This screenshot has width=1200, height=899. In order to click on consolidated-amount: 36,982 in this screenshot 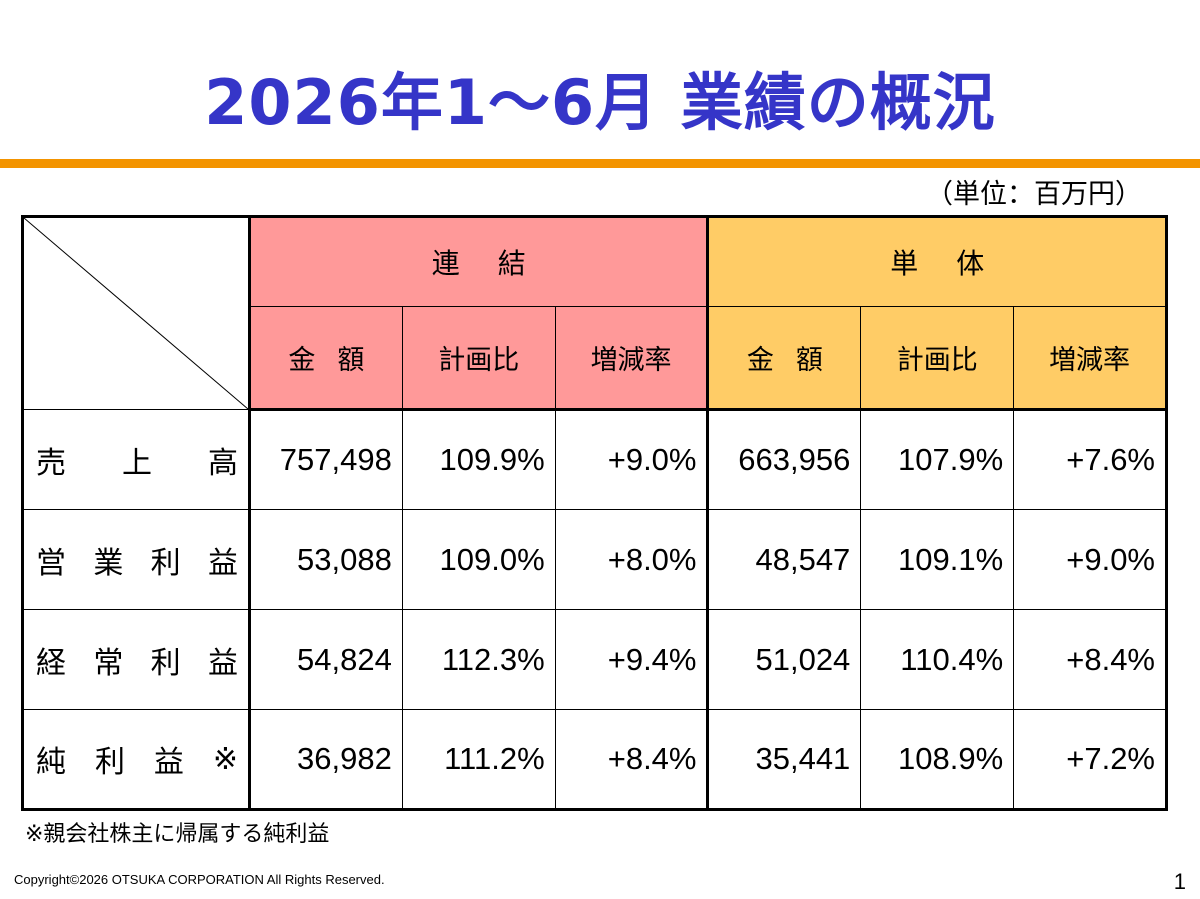, I will do `click(326, 759)`.